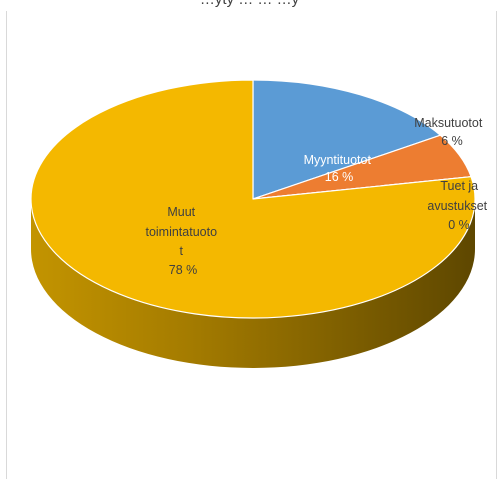  I want to click on chart-title-clipped: …yty … … …y, so click(249, 4).